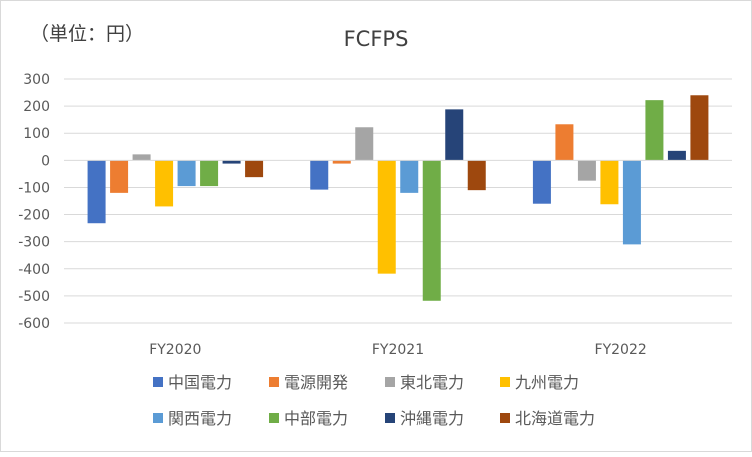  What do you see at coordinates (45, 161) in the screenshot?
I see `y-tick-label: 0` at bounding box center [45, 161].